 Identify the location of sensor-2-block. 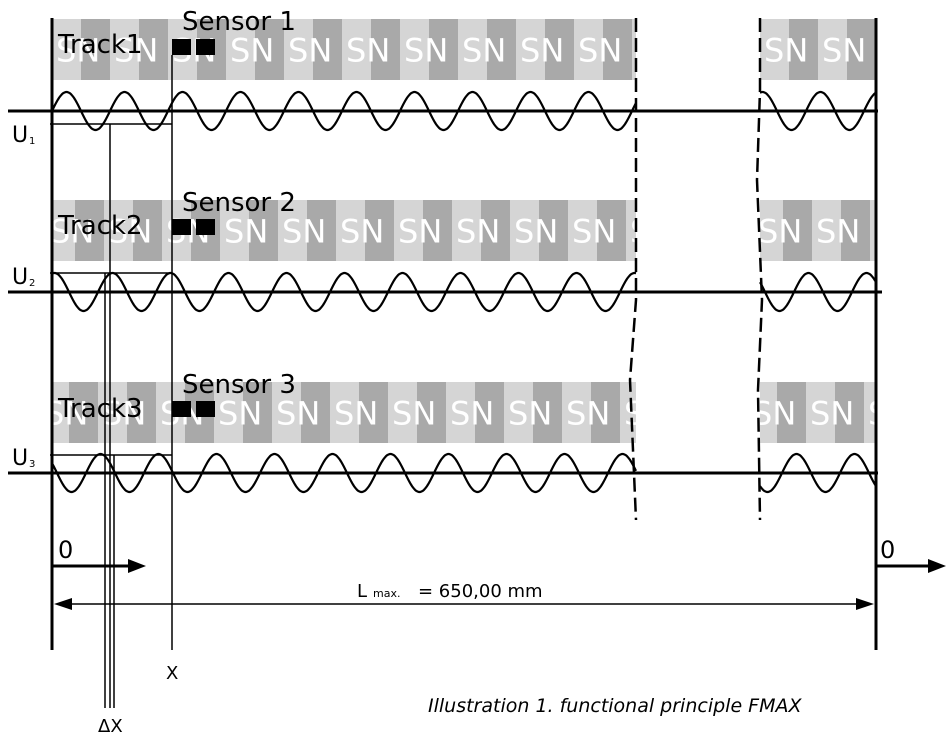
(193, 227).